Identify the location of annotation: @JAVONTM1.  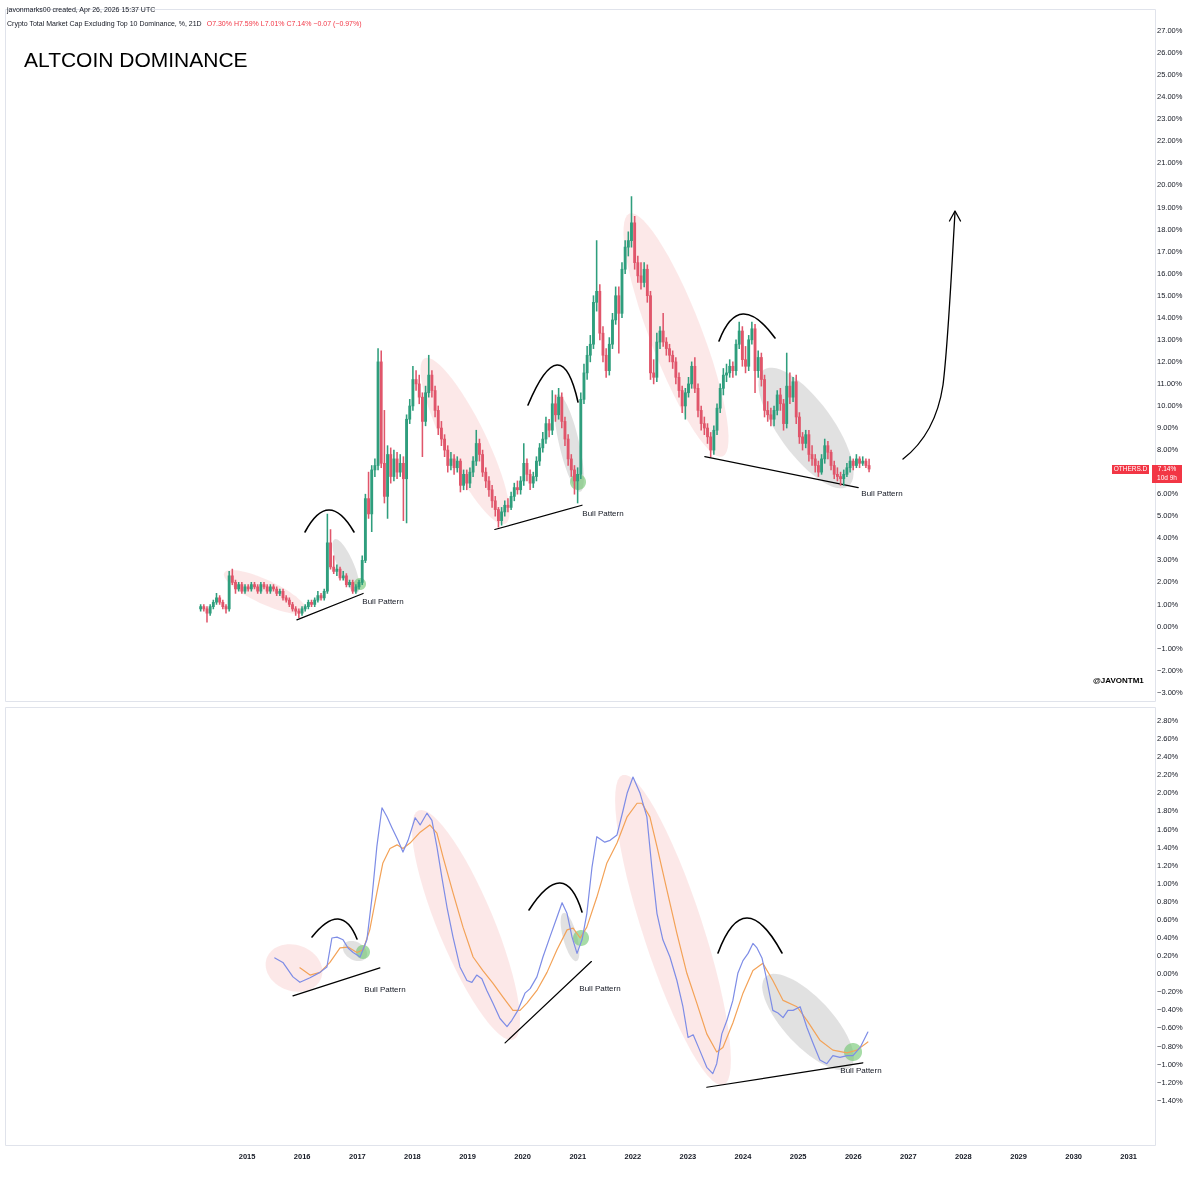
(1118, 681).